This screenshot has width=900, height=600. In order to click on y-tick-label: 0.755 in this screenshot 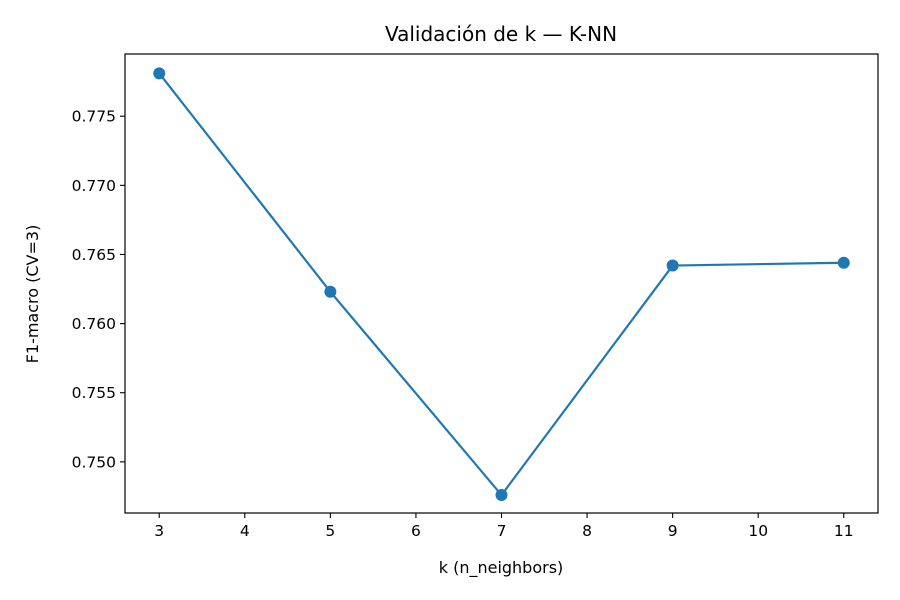, I will do `click(94, 393)`.